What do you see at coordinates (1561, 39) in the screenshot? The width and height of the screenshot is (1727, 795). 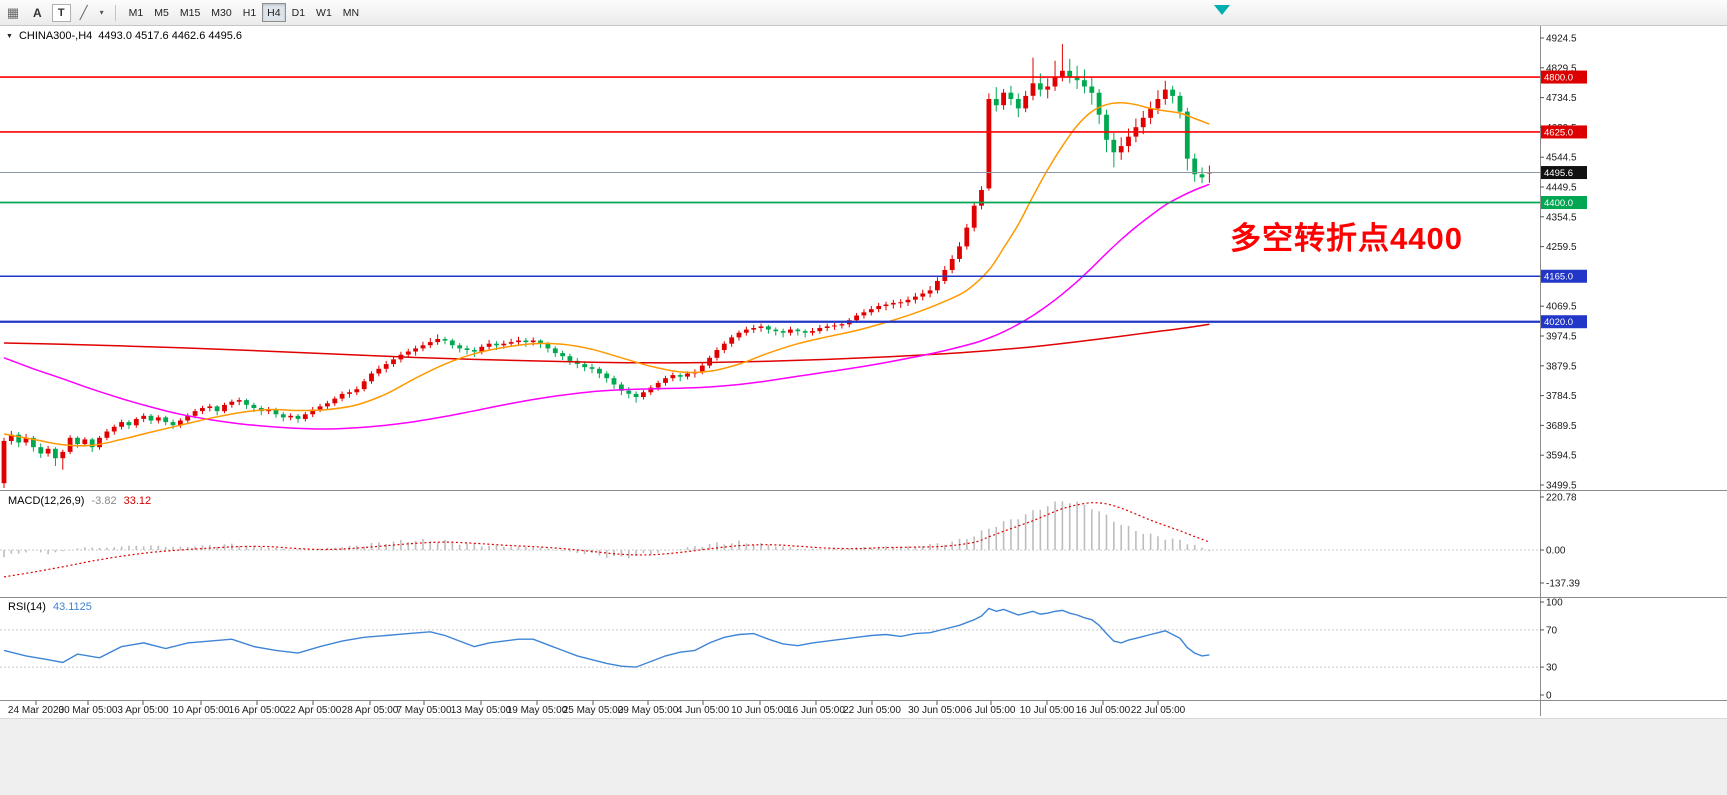 I see `svg-text: 4924.5` at bounding box center [1561, 39].